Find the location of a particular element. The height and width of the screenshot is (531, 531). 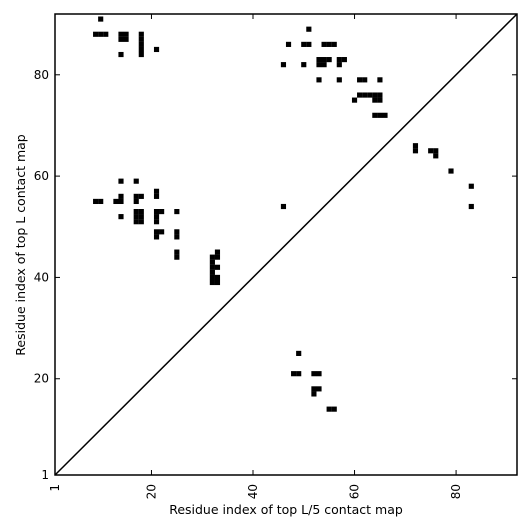

x-tick-label: 80 is located at coordinates (456, 491).